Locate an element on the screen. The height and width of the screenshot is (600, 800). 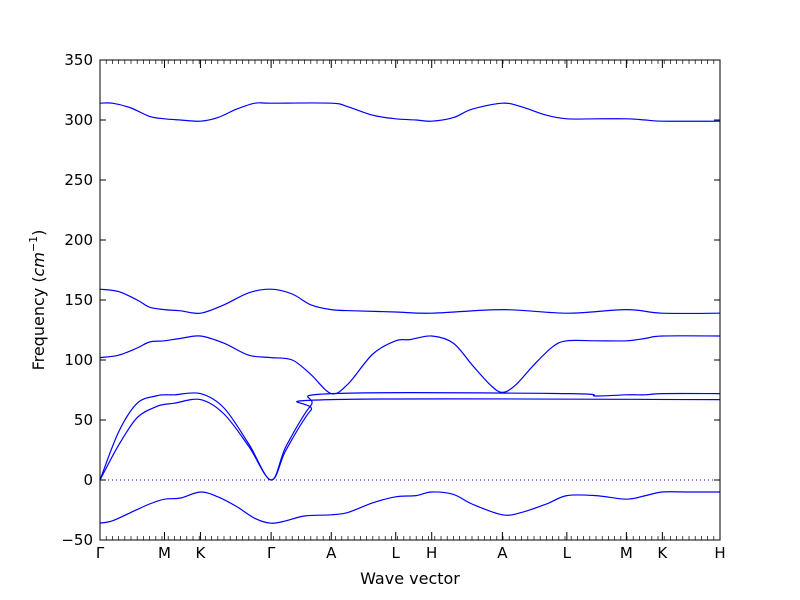
band-1-line is located at coordinates (409, 507).